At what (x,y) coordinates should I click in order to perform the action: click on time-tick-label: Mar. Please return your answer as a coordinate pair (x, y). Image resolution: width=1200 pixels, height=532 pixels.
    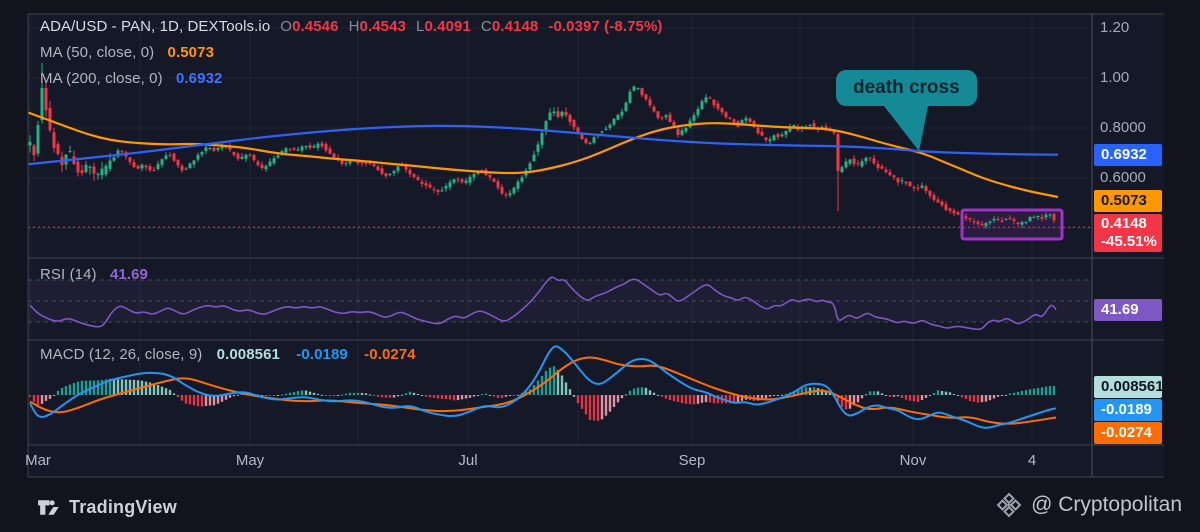
    Looking at the image, I should click on (38, 460).